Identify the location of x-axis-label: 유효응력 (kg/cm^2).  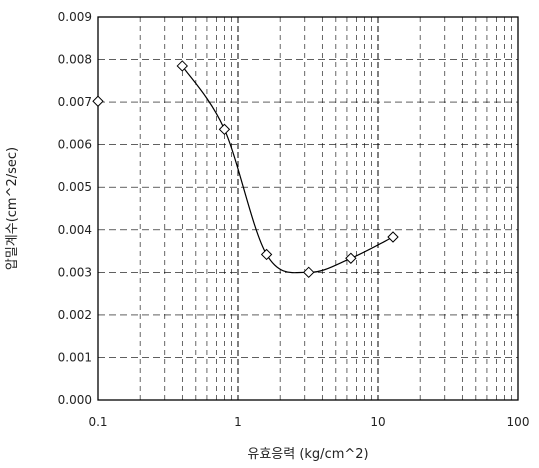
(307, 454).